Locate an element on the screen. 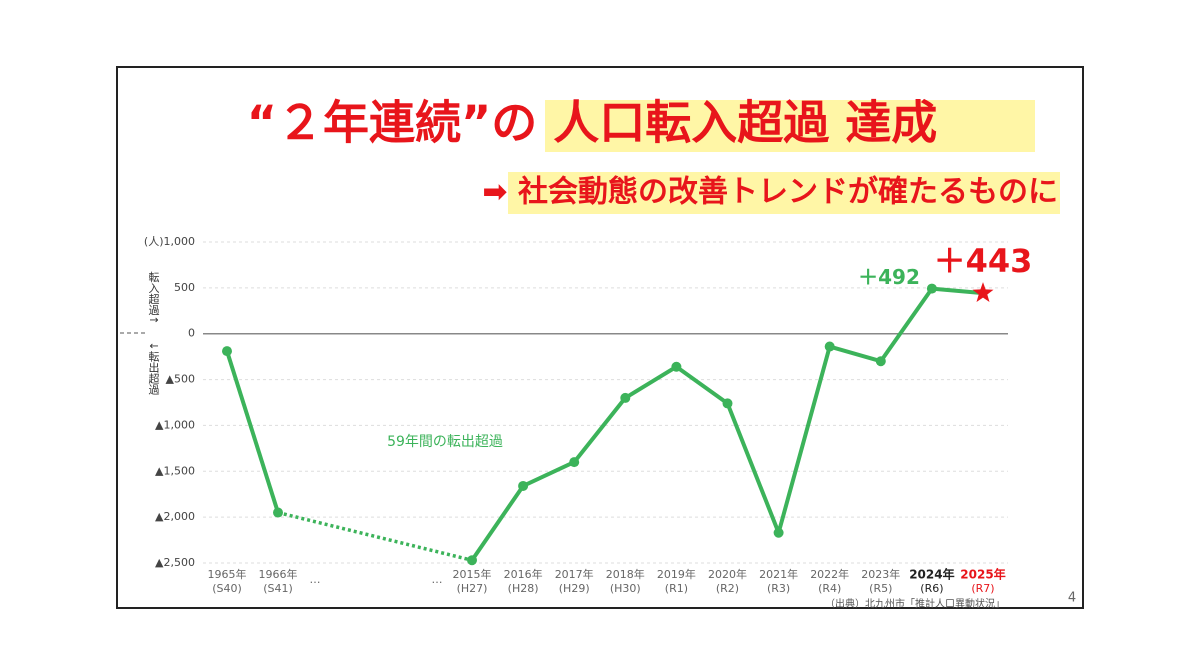  chart-subtitle: ➡ 社会動態の改善トレンドが確たるものに is located at coordinates (770, 192).